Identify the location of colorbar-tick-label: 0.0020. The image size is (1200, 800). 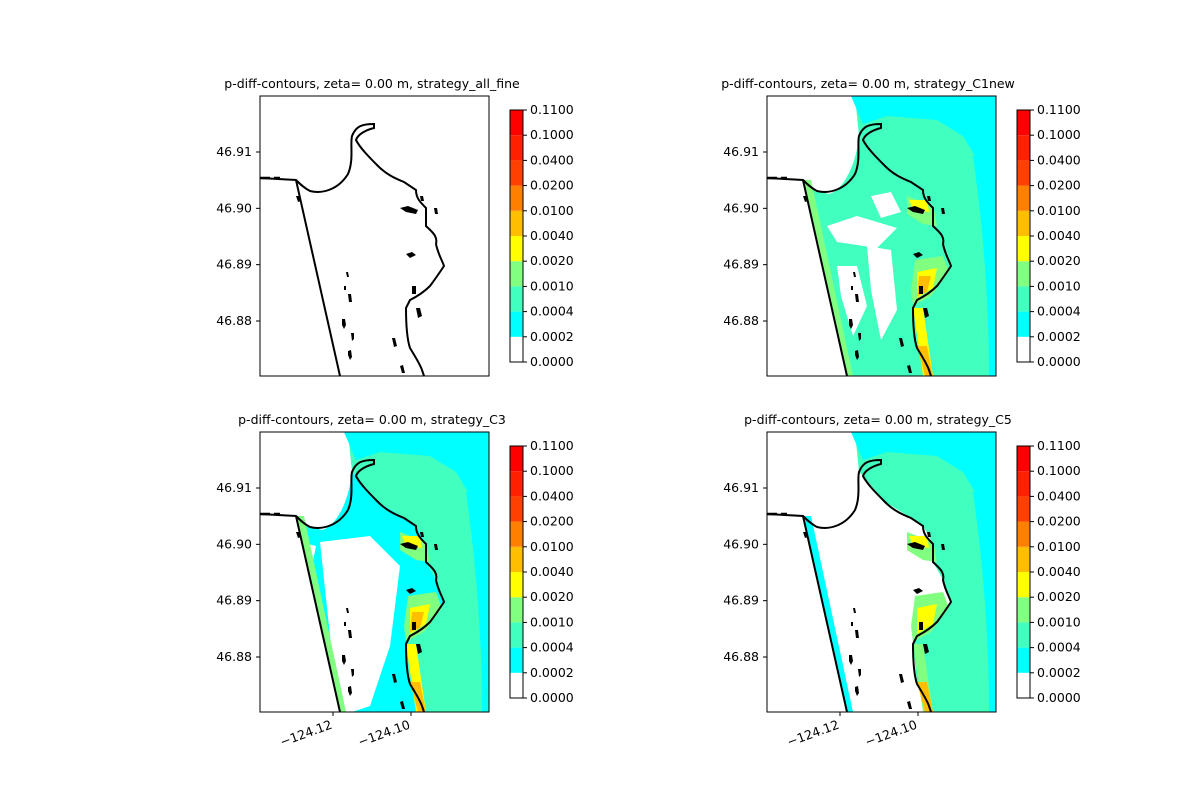
(552, 260).